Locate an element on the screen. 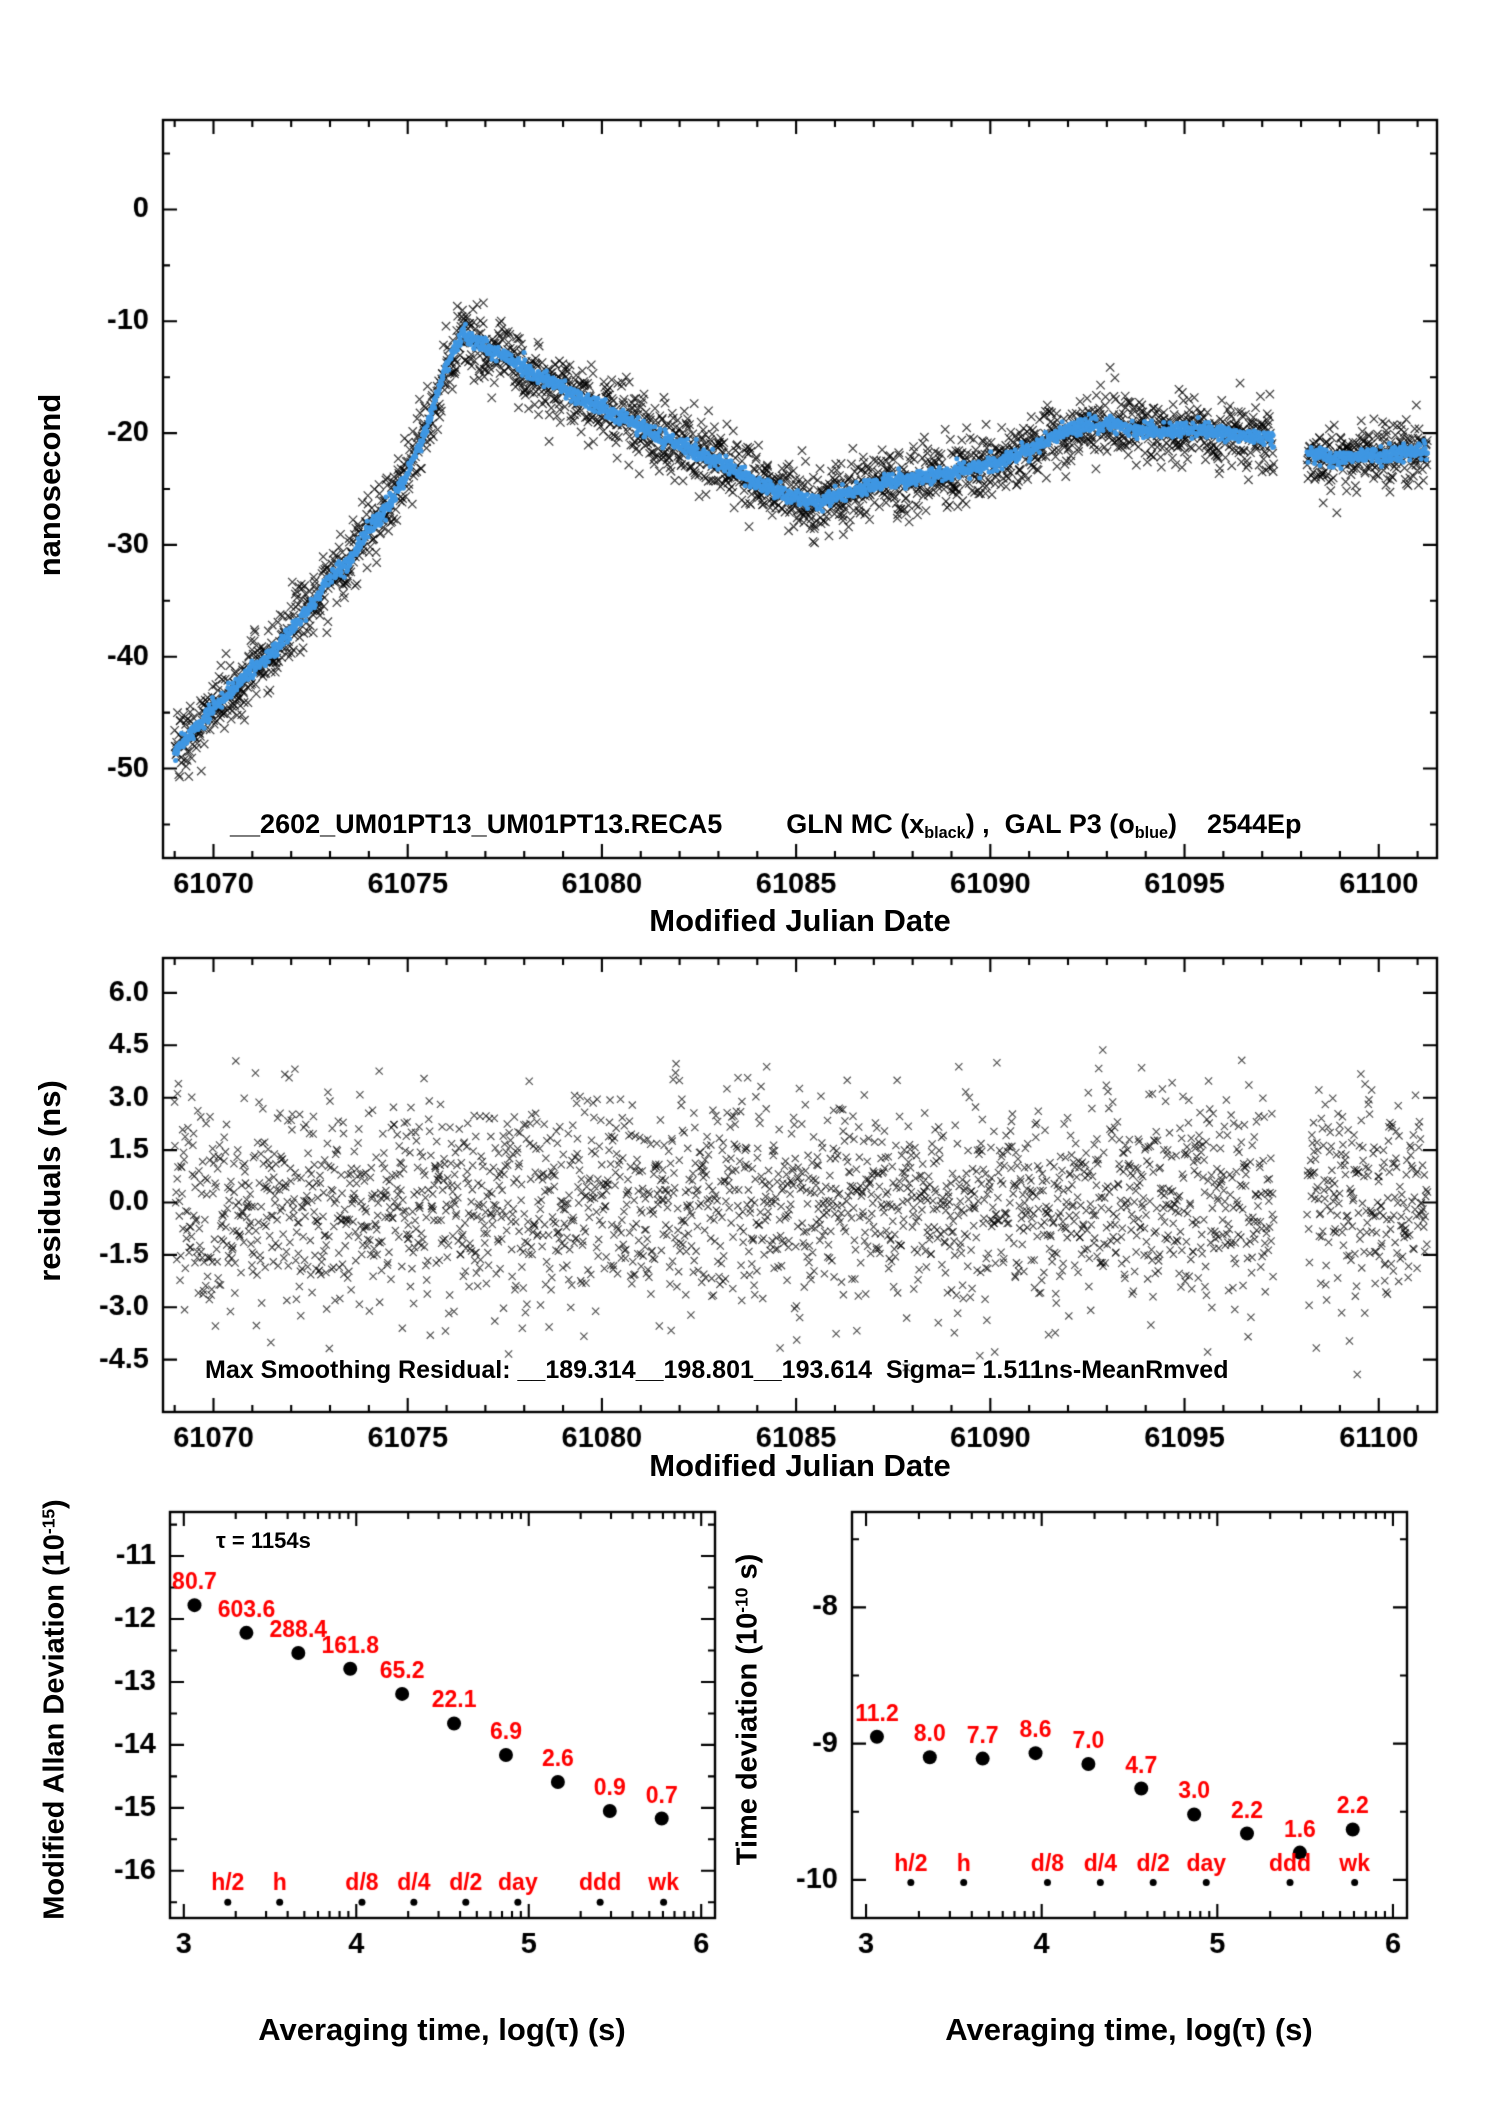  top-chart-x-label: Modified Julian Date is located at coordinates (800, 920).